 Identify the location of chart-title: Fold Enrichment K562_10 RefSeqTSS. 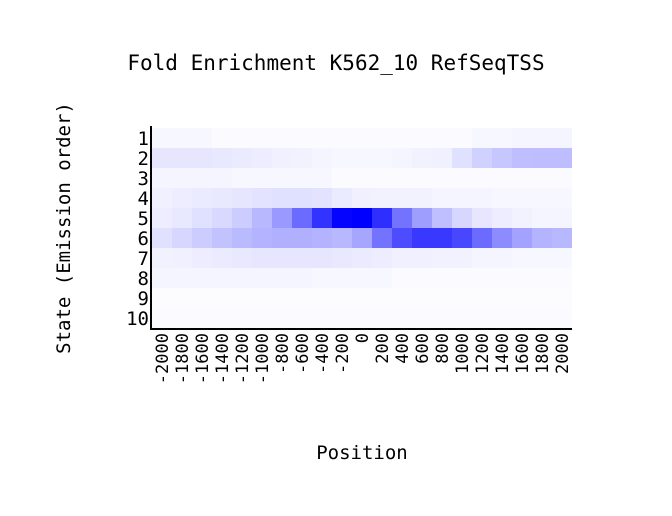
(335, 63).